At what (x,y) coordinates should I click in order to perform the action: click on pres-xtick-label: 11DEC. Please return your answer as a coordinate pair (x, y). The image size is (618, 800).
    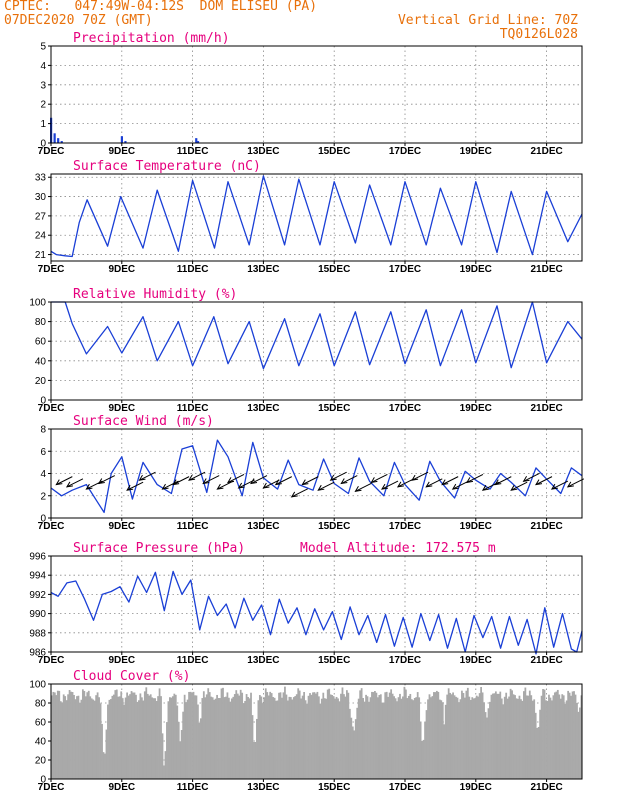
    Looking at the image, I should click on (193, 660).